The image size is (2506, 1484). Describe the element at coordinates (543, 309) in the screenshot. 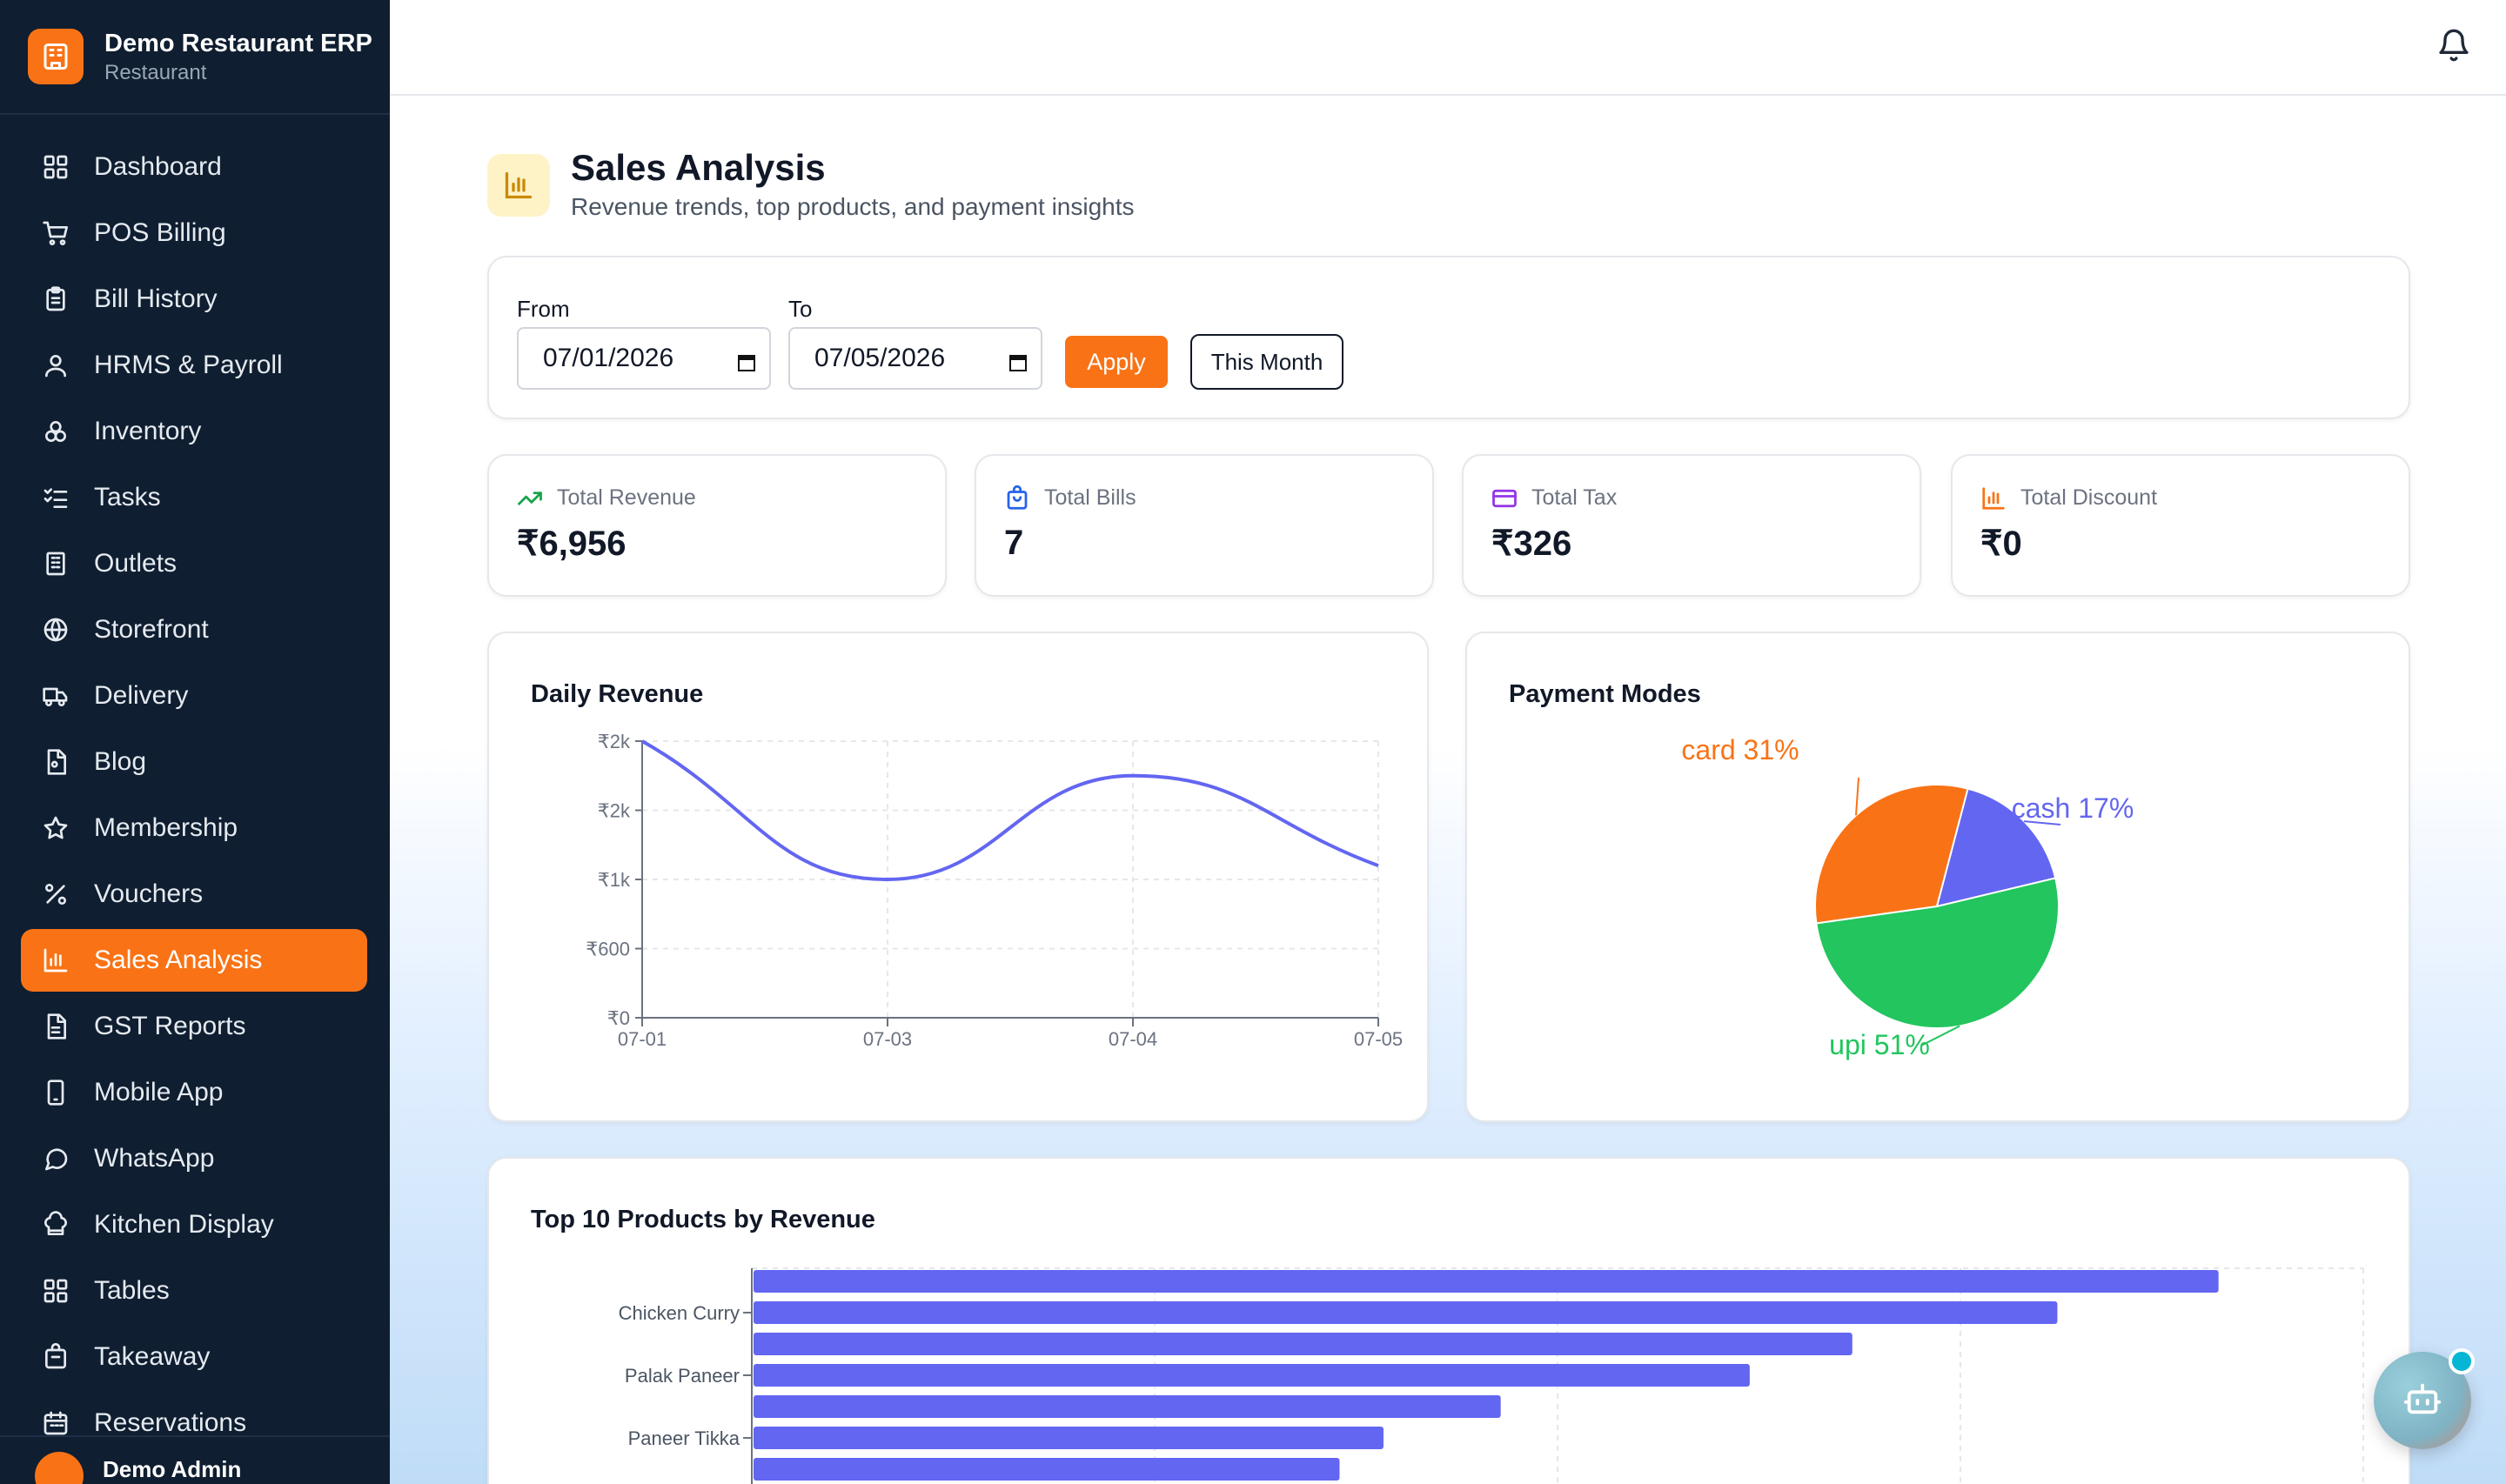

I see `from-label: From` at that location.